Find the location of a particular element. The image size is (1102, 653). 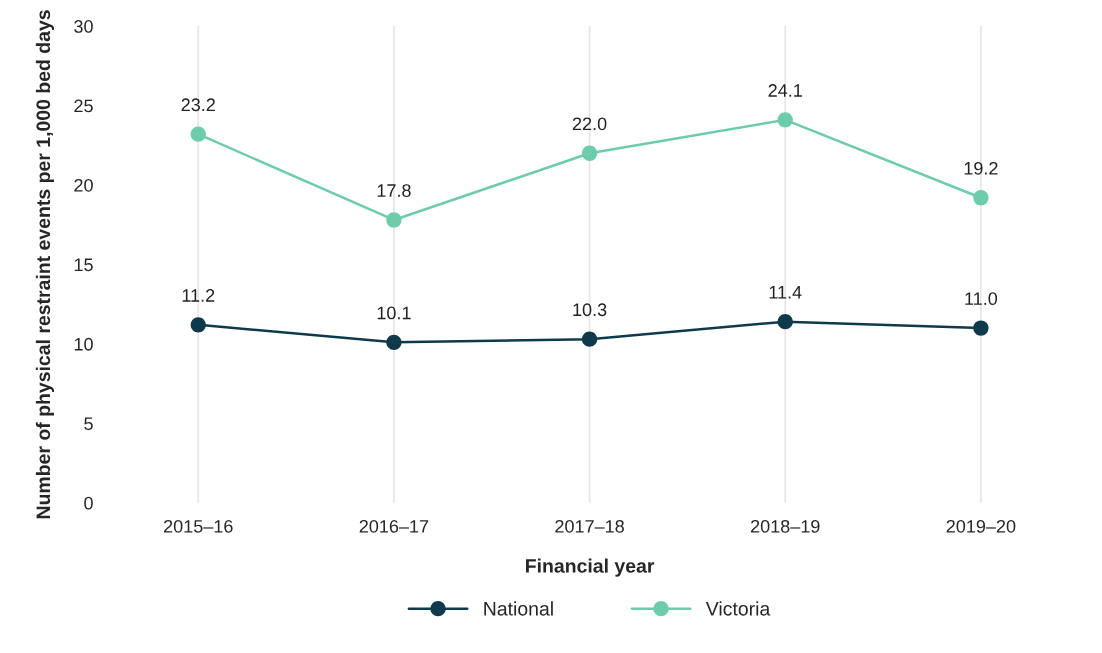

x-tick-label: 2015–16 is located at coordinates (198, 526).